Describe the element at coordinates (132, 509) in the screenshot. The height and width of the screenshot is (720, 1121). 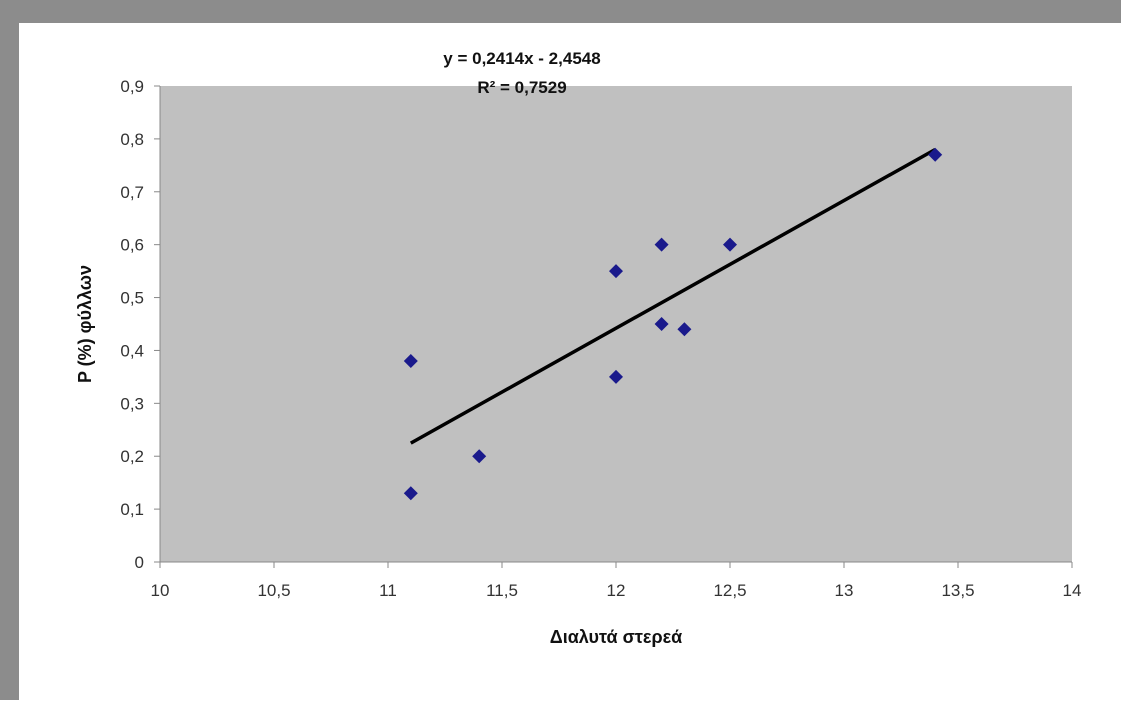
I see `y-tick-label: 0,1` at that location.